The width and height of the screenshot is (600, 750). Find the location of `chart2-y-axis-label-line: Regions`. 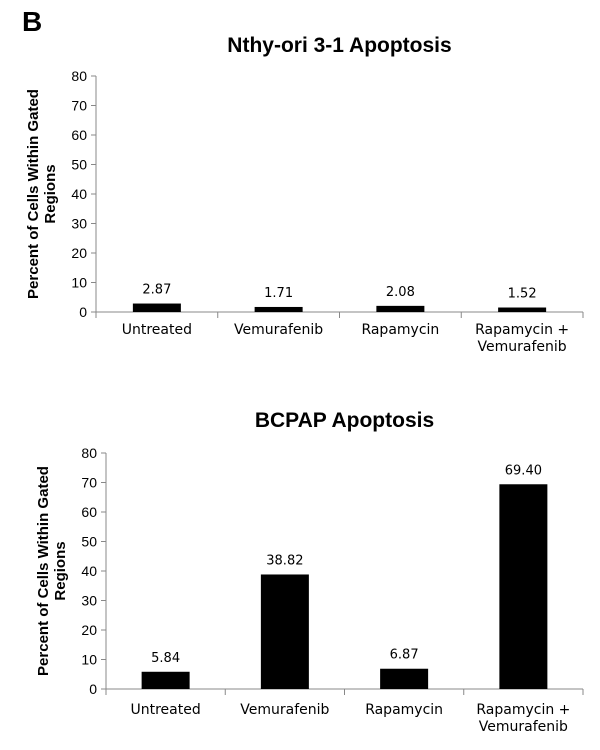

chart2-y-axis-label-line: Regions is located at coordinates (60, 570).